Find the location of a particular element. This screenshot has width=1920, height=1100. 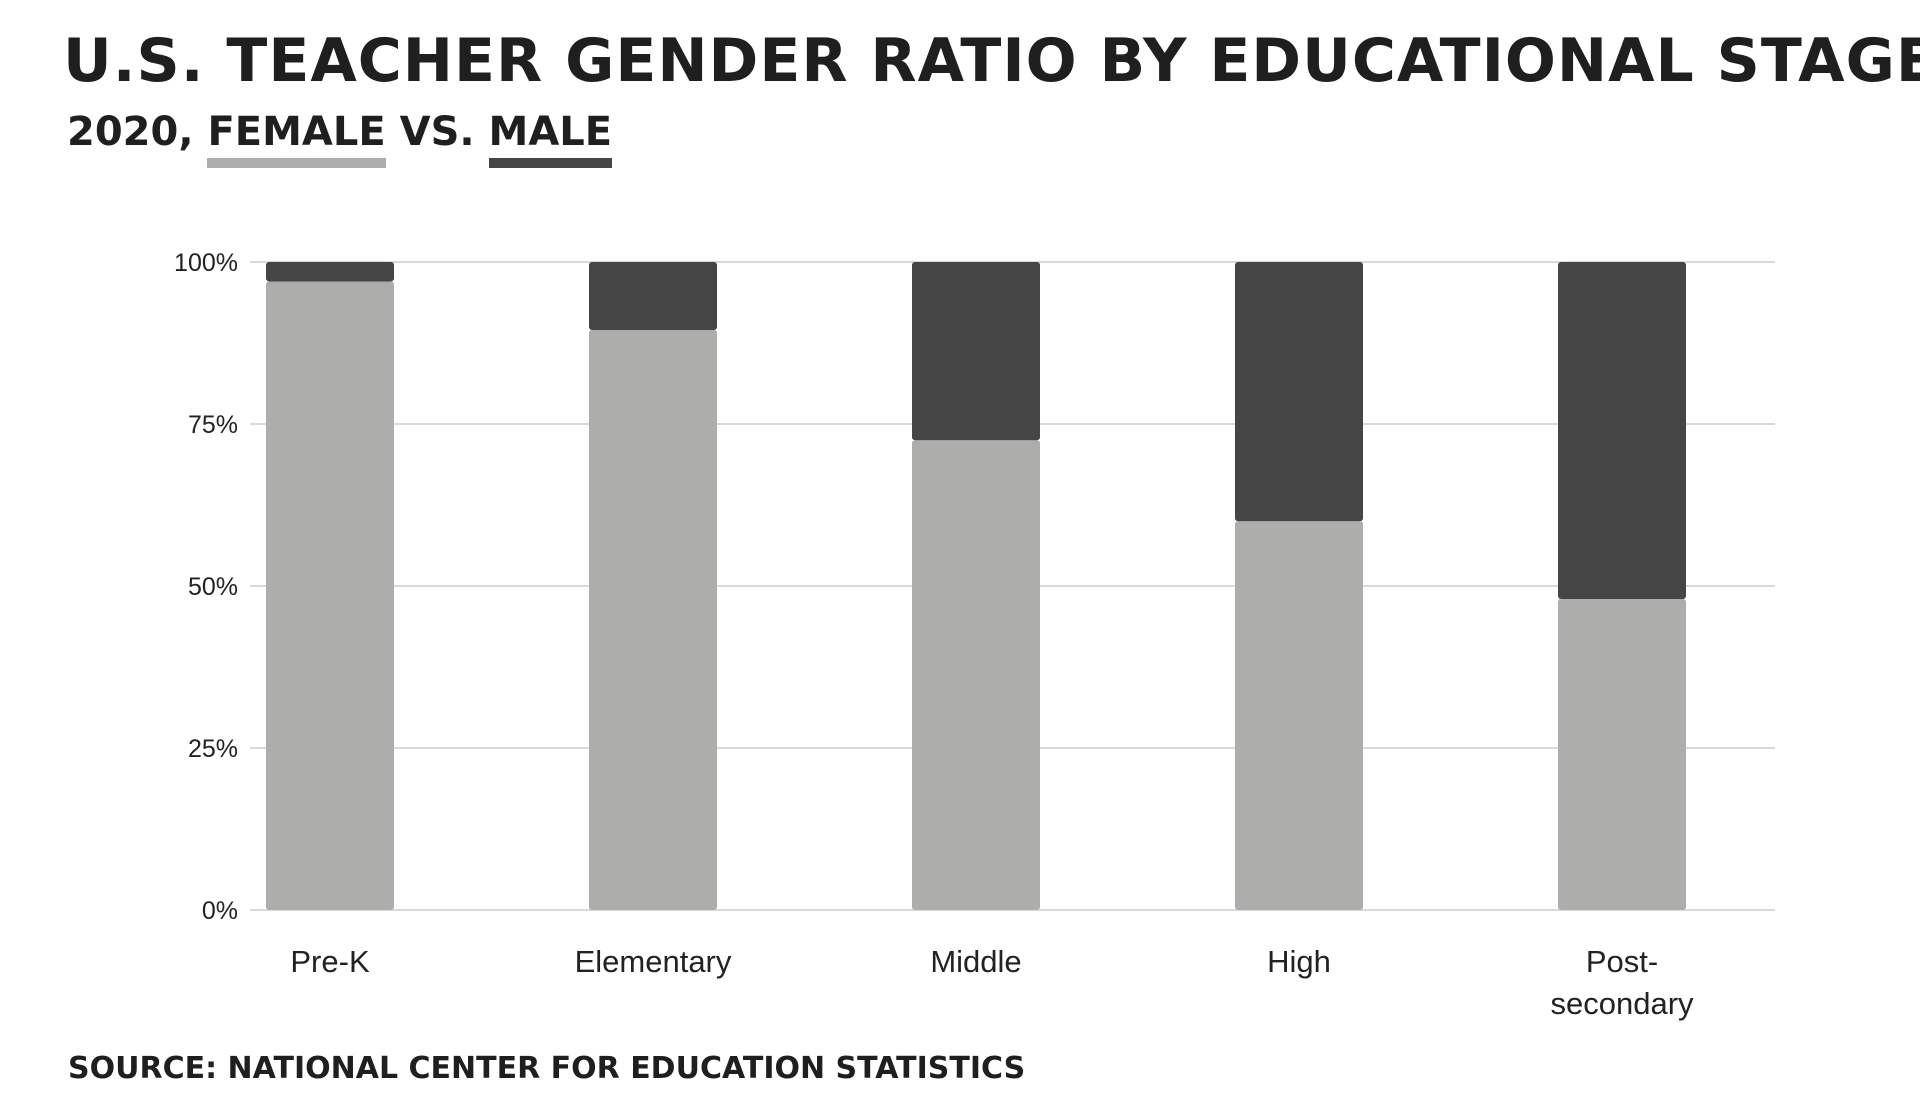

x-category-label: Pre-K is located at coordinates (330, 961).